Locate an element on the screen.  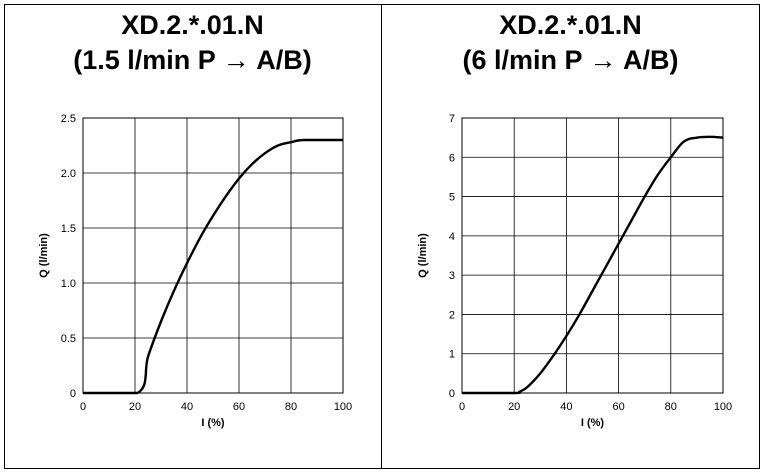
x-tick-label-left: 100 is located at coordinates (343, 407).